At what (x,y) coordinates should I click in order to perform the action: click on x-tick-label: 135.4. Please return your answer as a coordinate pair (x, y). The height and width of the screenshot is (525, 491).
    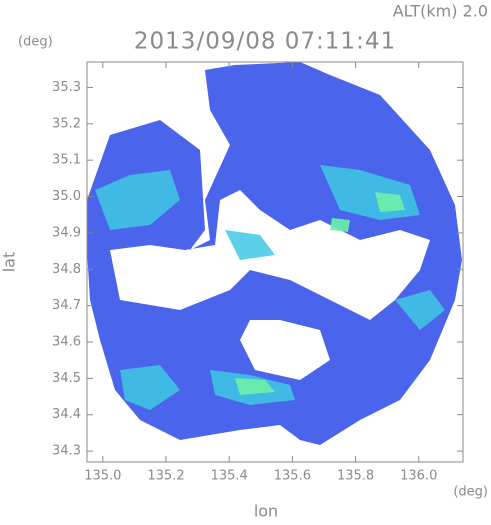
    Looking at the image, I should click on (229, 476).